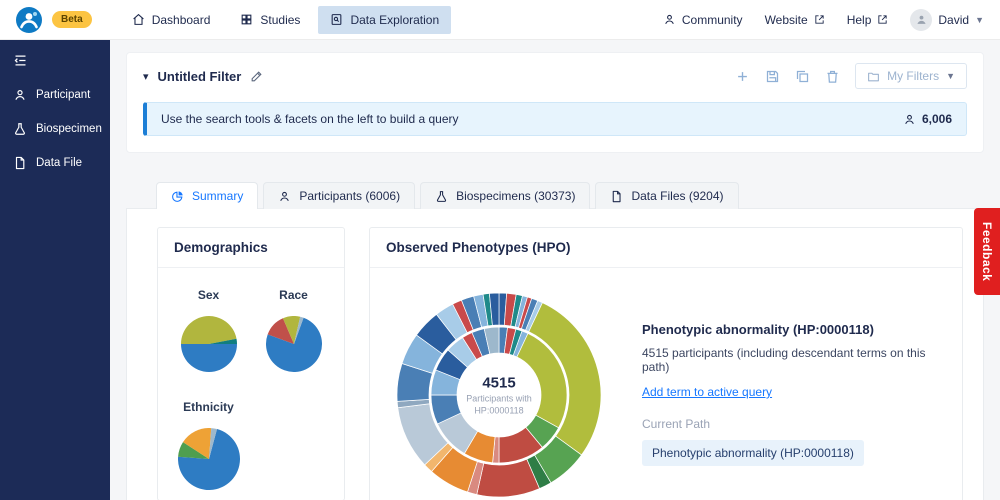 The image size is (1000, 500). I want to click on hpo-sunburst-chart: 4515 Participants with HP:0000118, so click(499, 395).